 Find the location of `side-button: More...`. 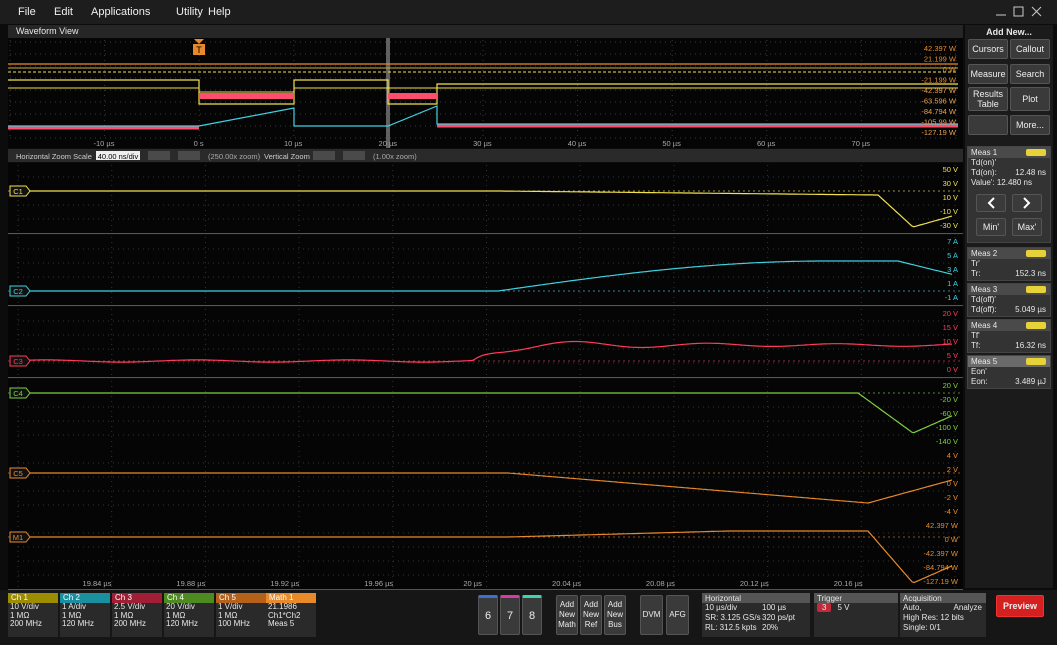

side-button: More... is located at coordinates (1030, 125).